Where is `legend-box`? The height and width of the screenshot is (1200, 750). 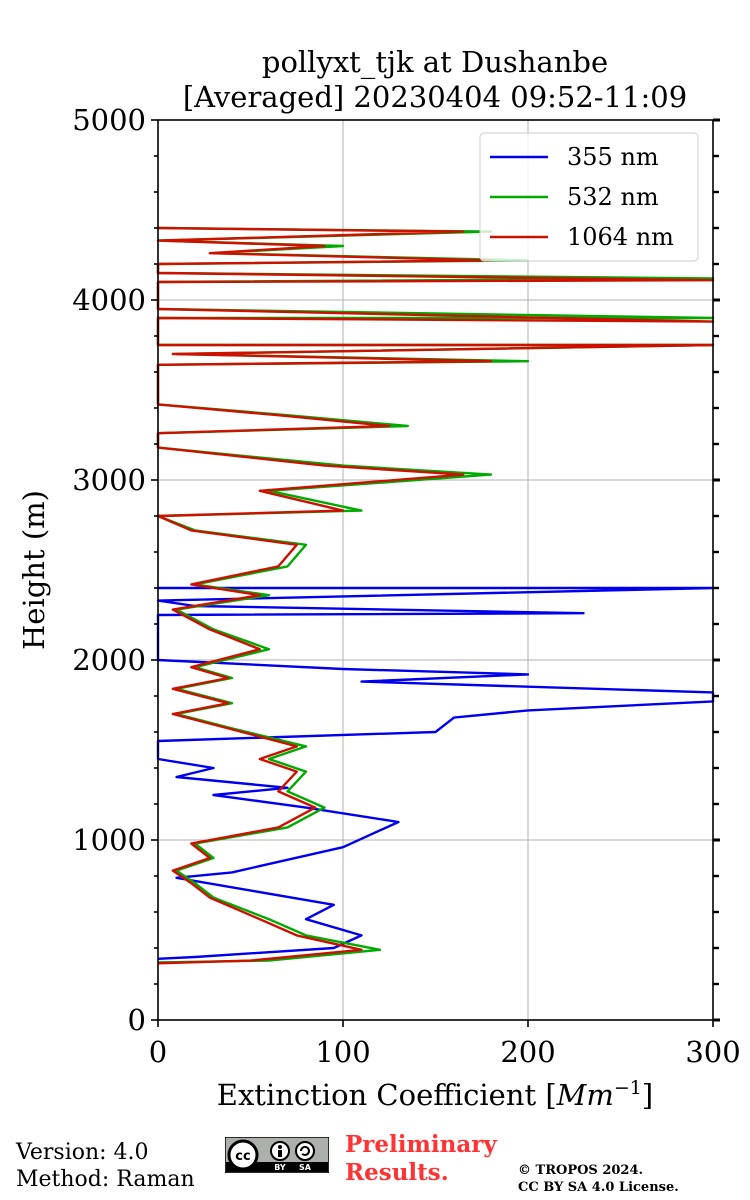
legend-box is located at coordinates (589, 197).